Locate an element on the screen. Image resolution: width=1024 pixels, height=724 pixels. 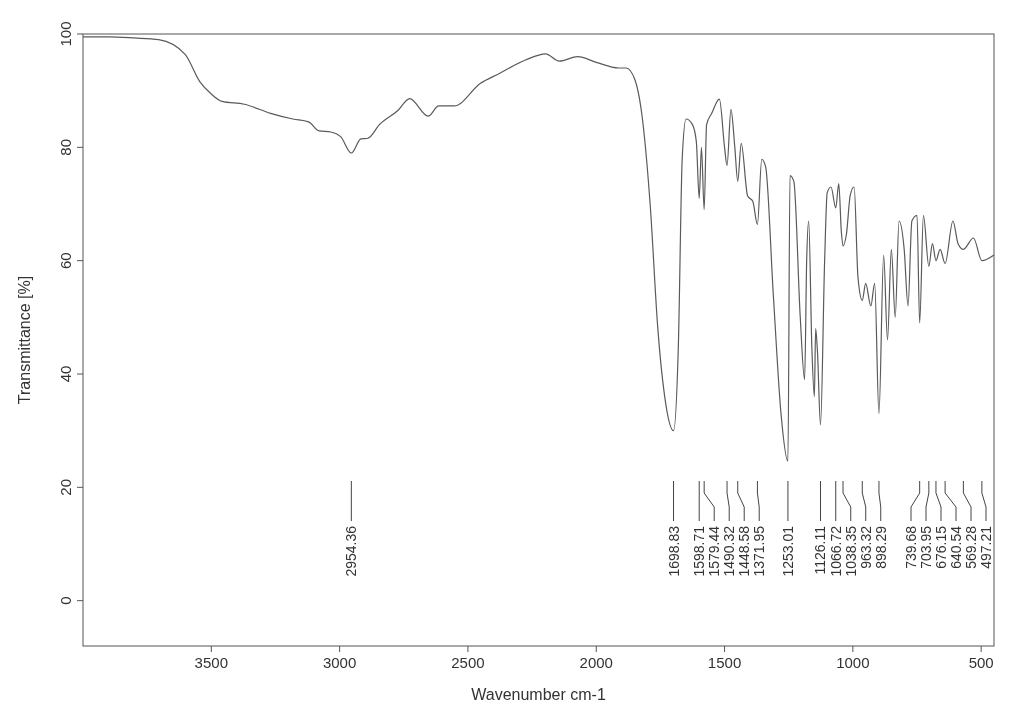
annotation: 2954.36 is located at coordinates (351, 551).